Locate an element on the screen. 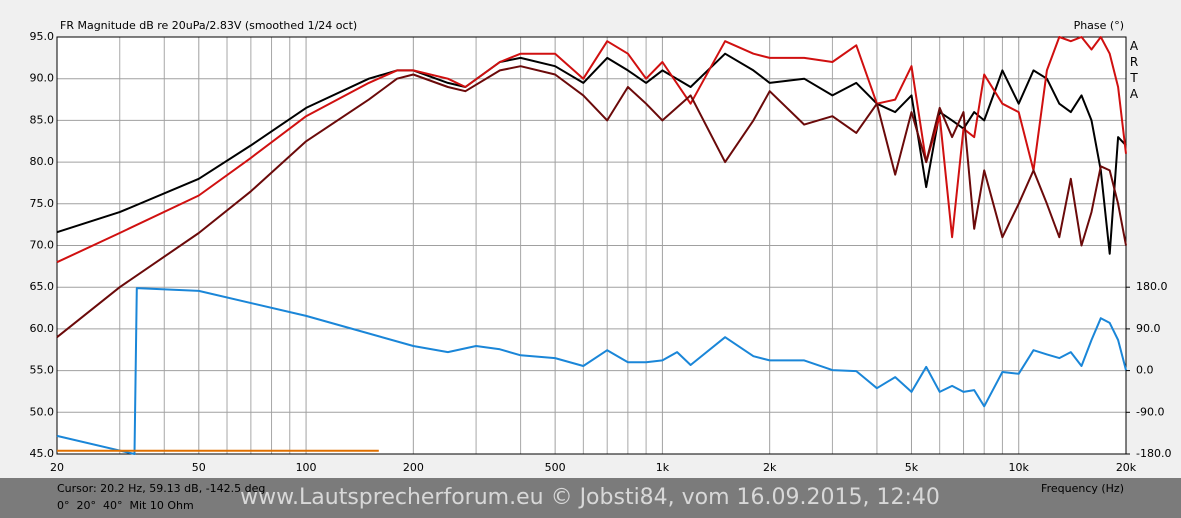 This screenshot has height=518, width=1181. legend-note: 0° 20° 40° Mit 10 Ohm is located at coordinates (125, 505).